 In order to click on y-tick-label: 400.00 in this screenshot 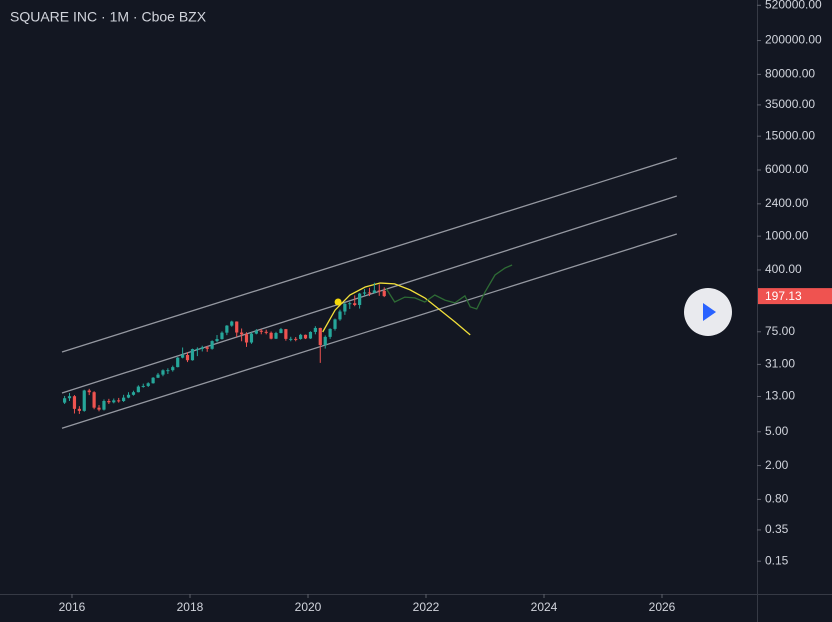, I will do `click(783, 269)`.